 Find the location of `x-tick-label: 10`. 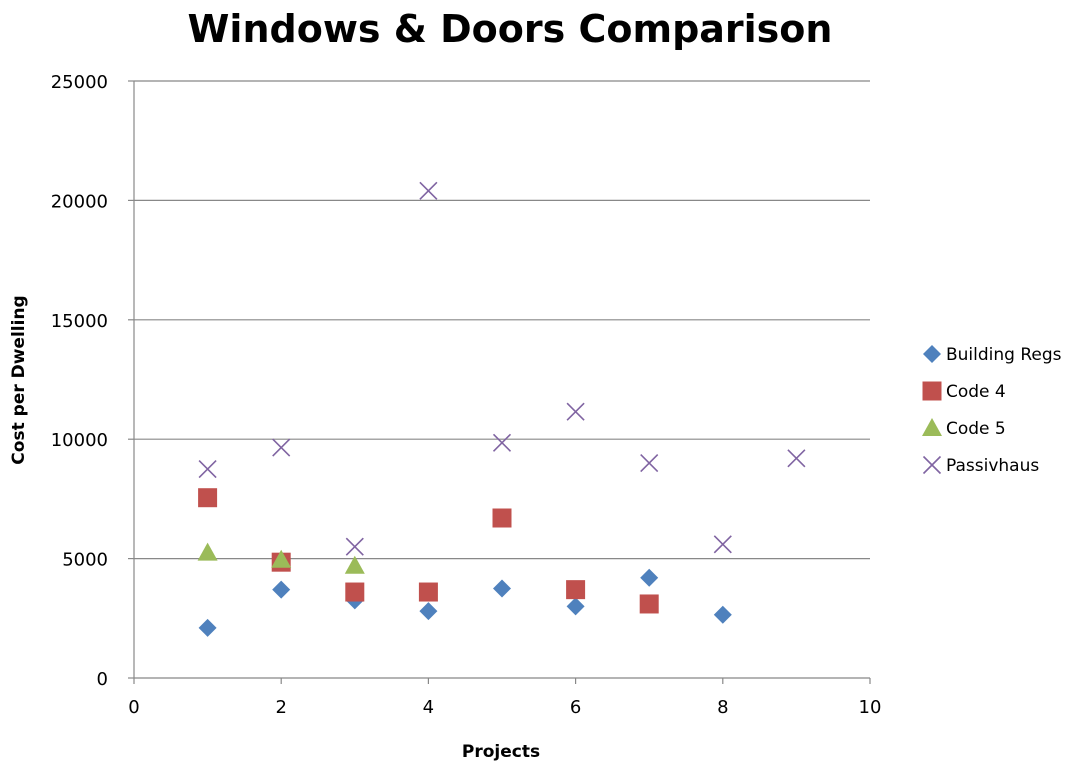

x-tick-label: 10 is located at coordinates (870, 707).